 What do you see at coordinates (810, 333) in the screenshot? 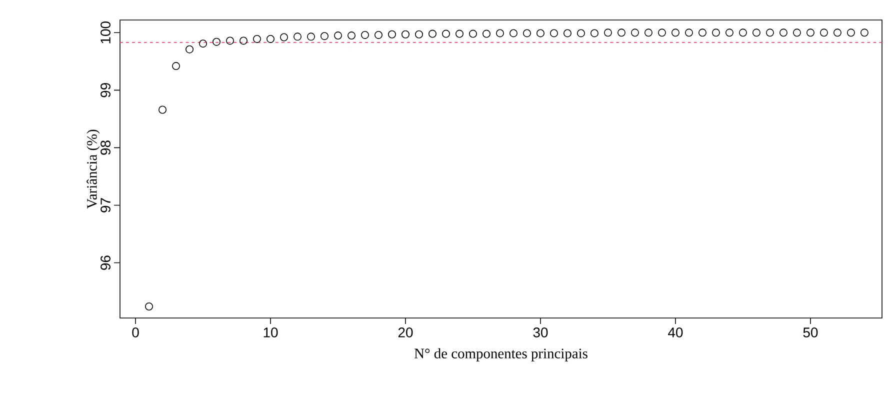
I see `x-tick-label: 50` at bounding box center [810, 333].